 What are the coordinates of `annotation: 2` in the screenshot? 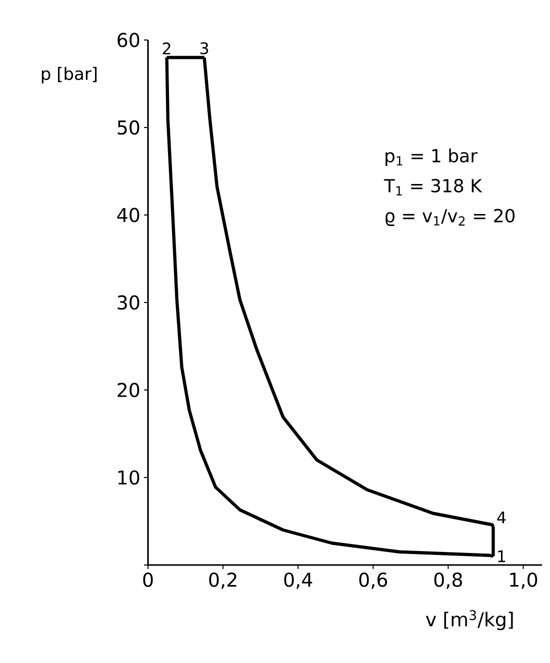 It's located at (166, 48).